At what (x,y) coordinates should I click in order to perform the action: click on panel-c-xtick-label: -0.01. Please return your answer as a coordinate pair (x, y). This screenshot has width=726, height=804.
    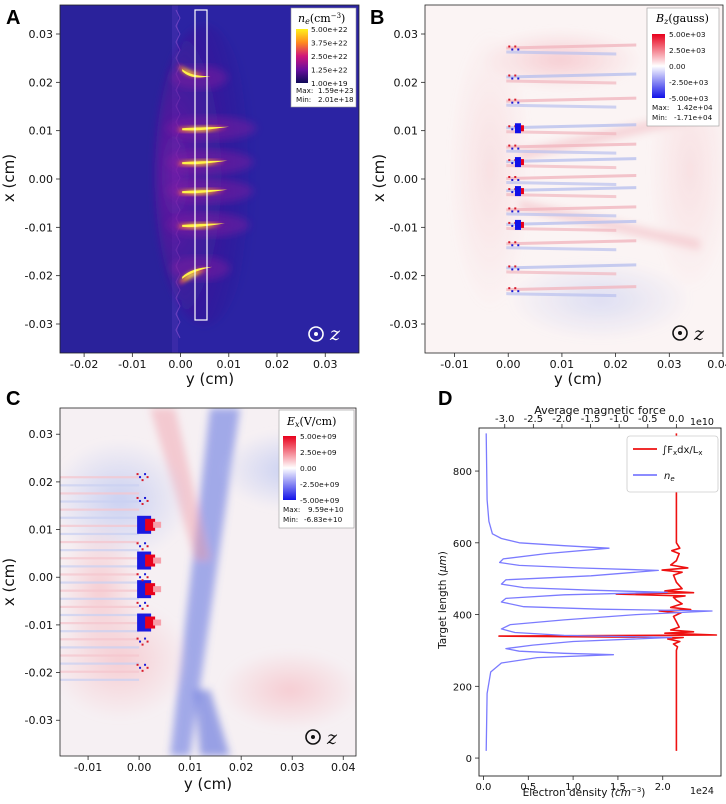
    Looking at the image, I should click on (88, 767).